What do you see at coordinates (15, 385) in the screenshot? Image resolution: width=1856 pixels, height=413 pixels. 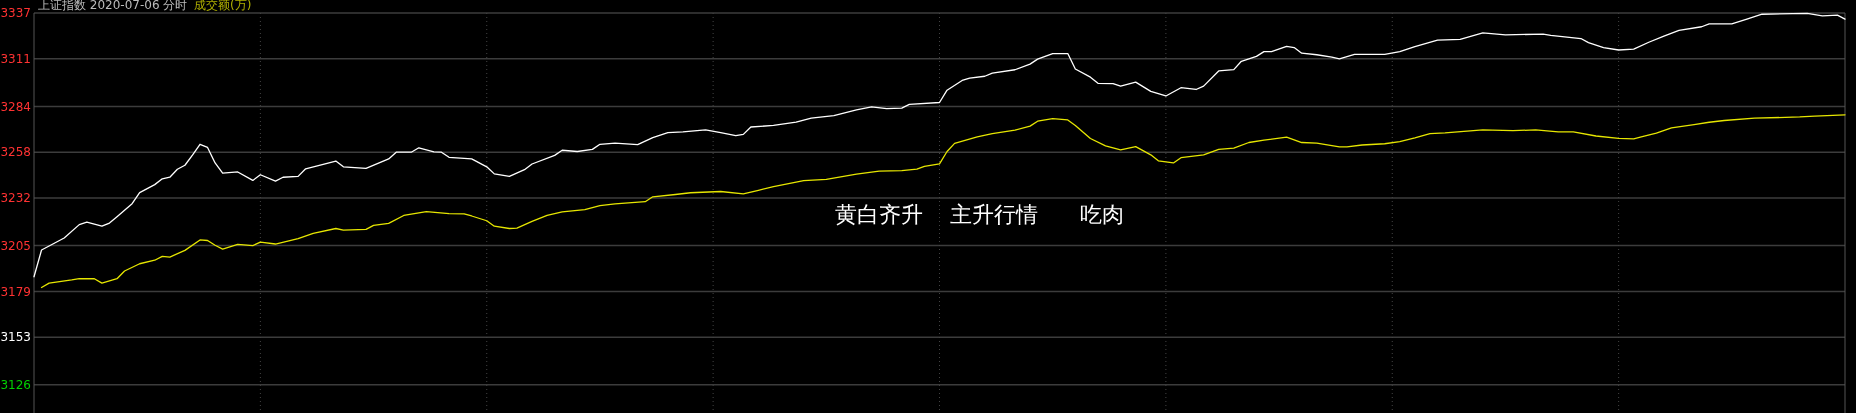 I see `y-tick-label: 3126` at bounding box center [15, 385].